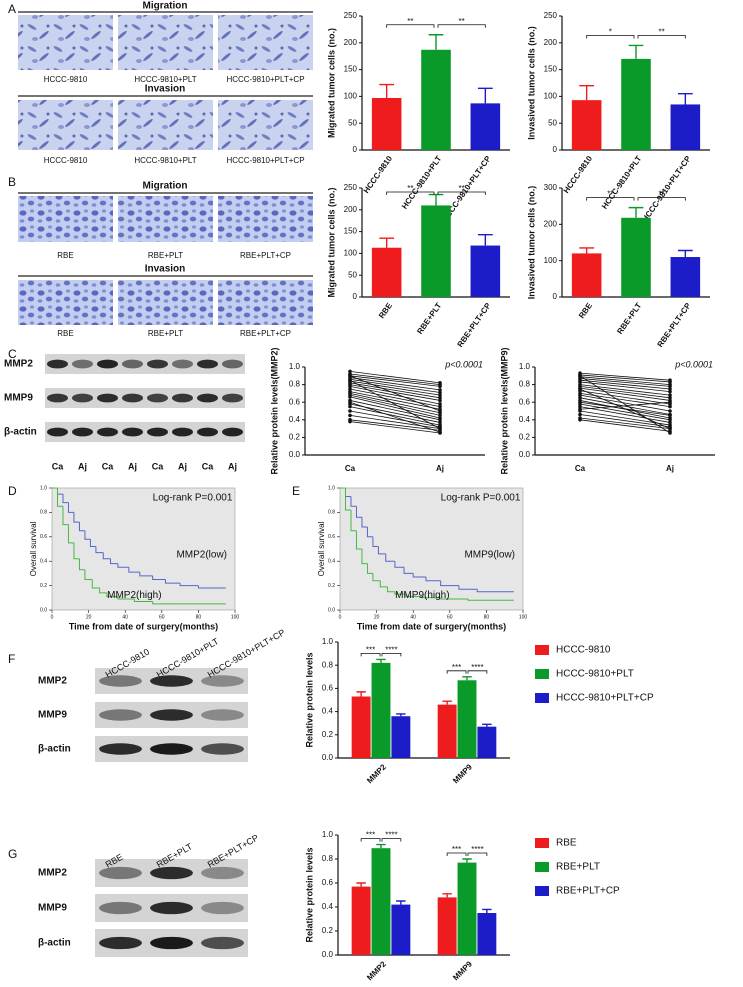 This screenshot has width=743, height=987. I want to click on legend-label: RBE+PLT+CP, so click(588, 891).